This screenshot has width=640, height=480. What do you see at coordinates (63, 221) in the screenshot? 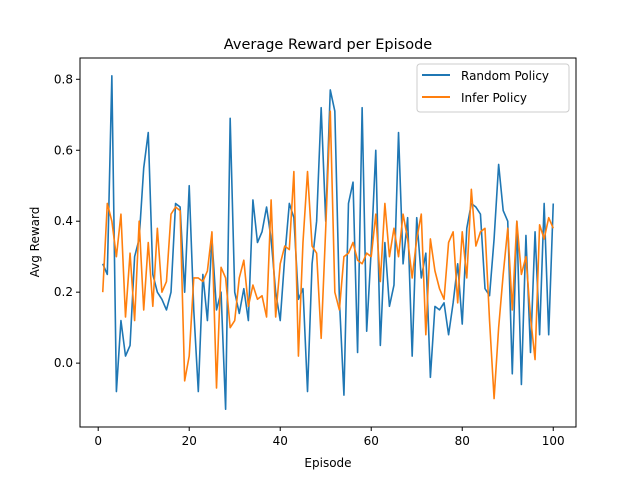
I see `y-tick-label: 0.4` at bounding box center [63, 221].